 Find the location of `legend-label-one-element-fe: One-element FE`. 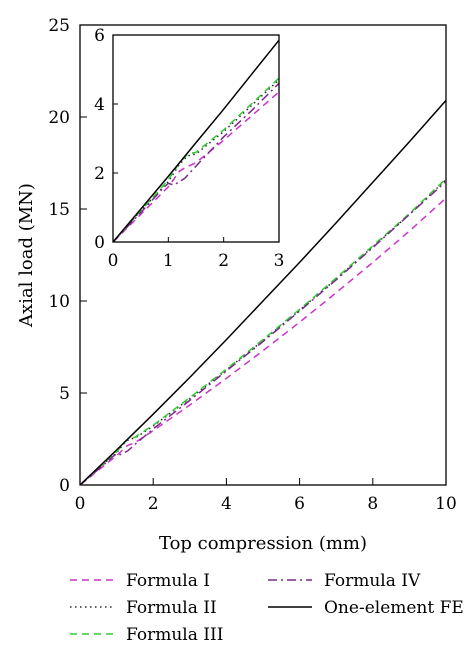

legend-label-one-element-fe: One-element FE is located at coordinates (394, 608).